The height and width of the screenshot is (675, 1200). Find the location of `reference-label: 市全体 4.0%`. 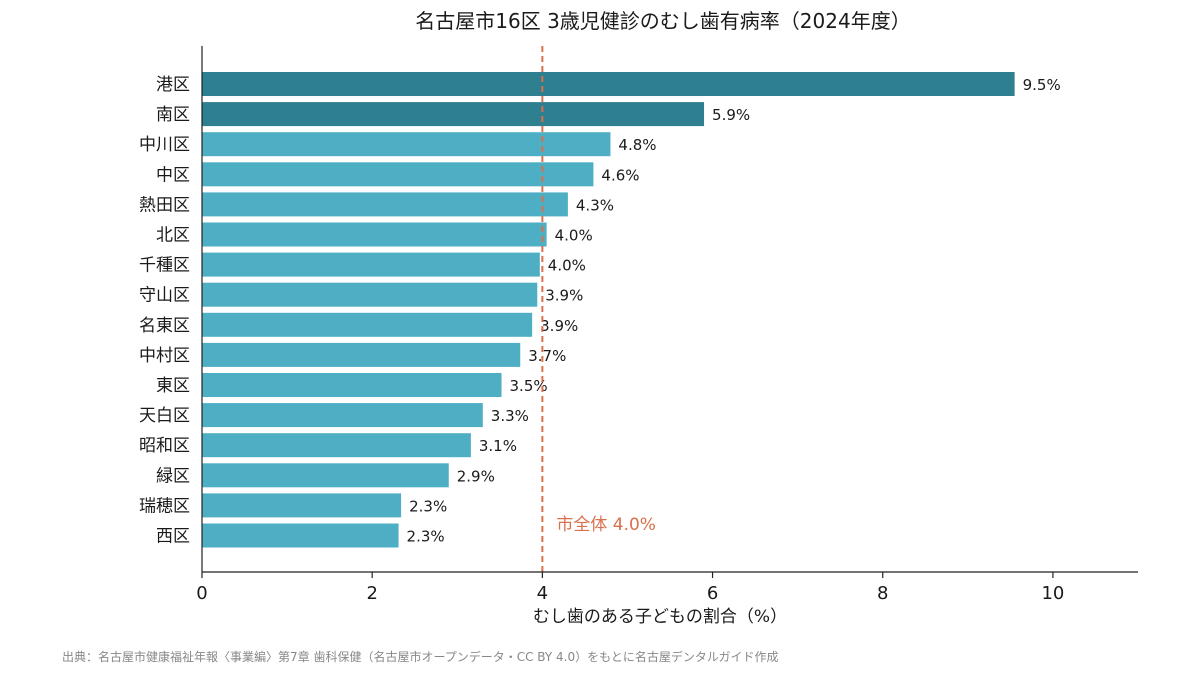

reference-label: 市全体 4.0% is located at coordinates (606, 525).